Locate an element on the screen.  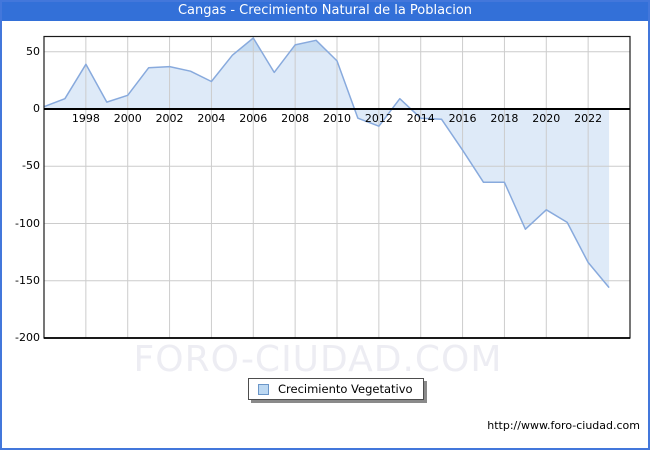
x-axis-tick-label: 2002 is located at coordinates (169, 118).